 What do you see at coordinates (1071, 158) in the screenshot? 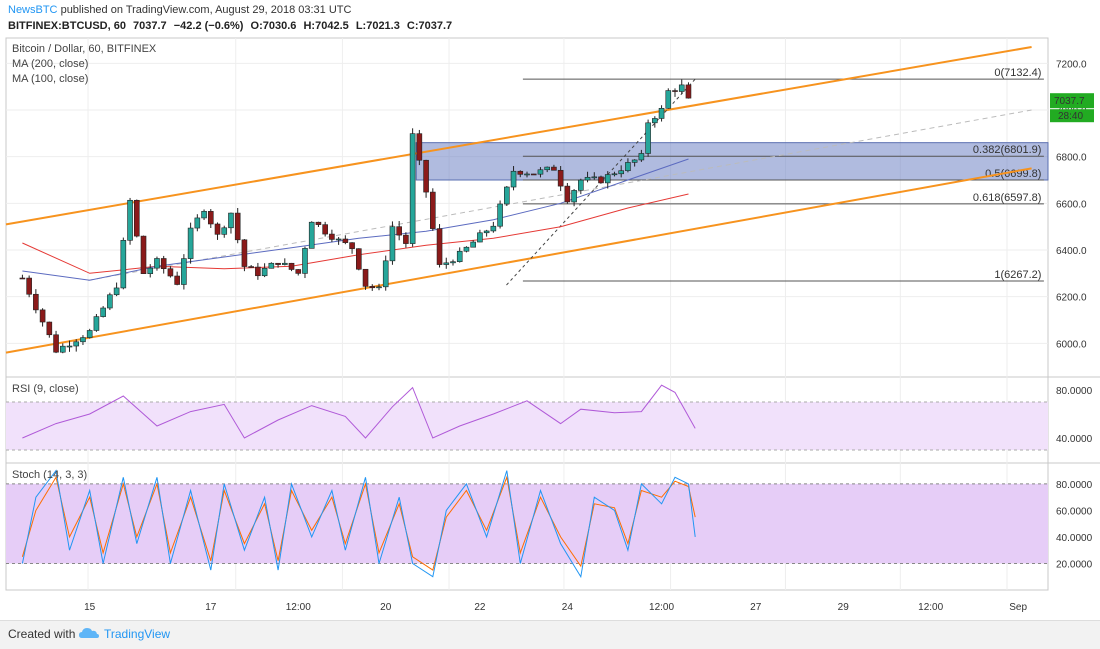
I see `y-tick-label: 6800.0` at bounding box center [1071, 158].